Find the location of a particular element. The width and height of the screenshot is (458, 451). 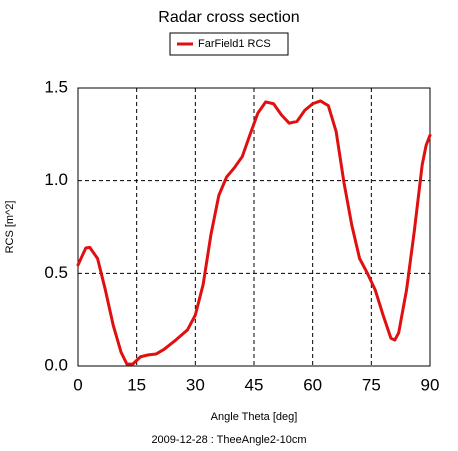

x-tick-label: 30 is located at coordinates (195, 384).